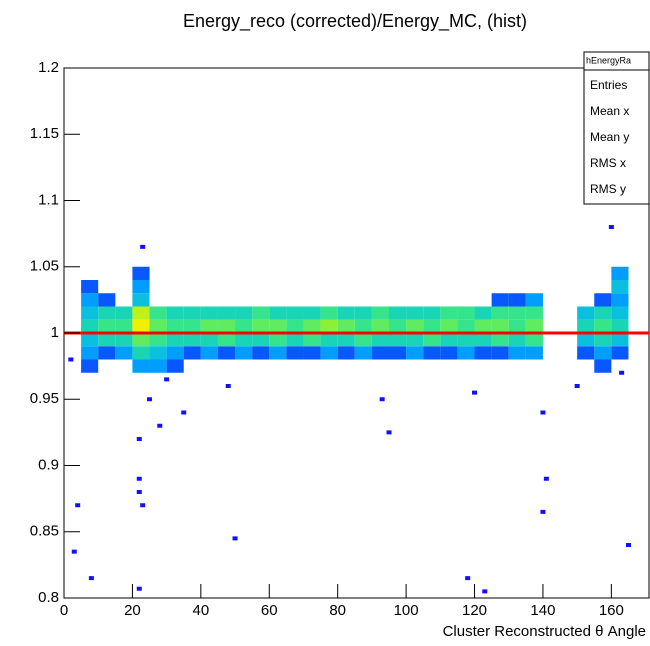 The image size is (650, 646). What do you see at coordinates (608, 189) in the screenshot?
I see `stats-row: RMS y` at bounding box center [608, 189].